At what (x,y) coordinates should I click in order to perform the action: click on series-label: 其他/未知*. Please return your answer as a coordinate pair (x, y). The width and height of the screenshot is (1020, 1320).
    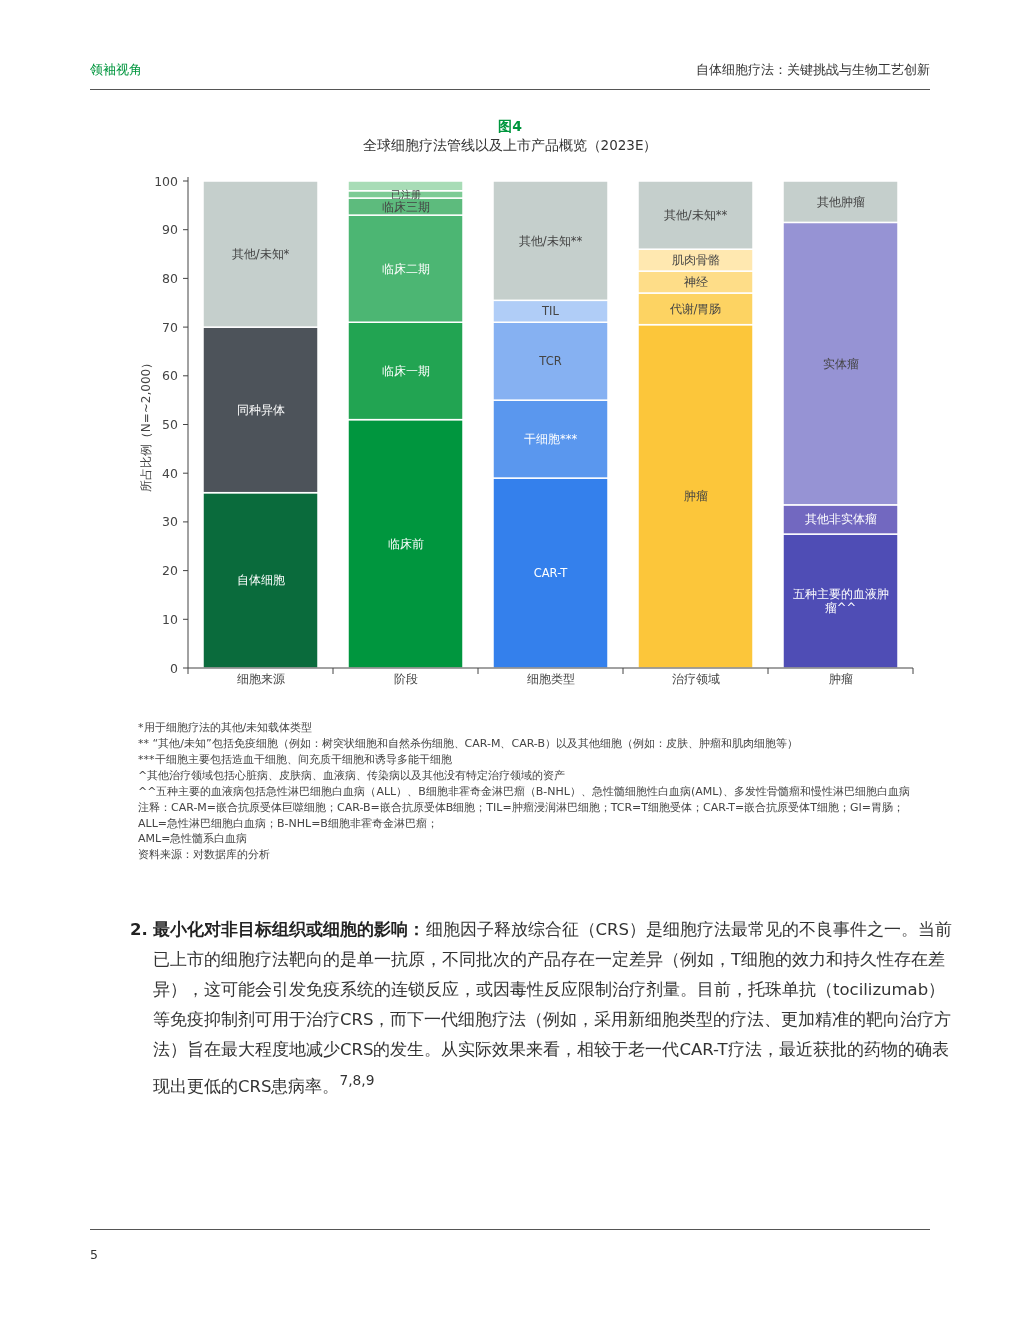
    Looking at the image, I should click on (260, 254).